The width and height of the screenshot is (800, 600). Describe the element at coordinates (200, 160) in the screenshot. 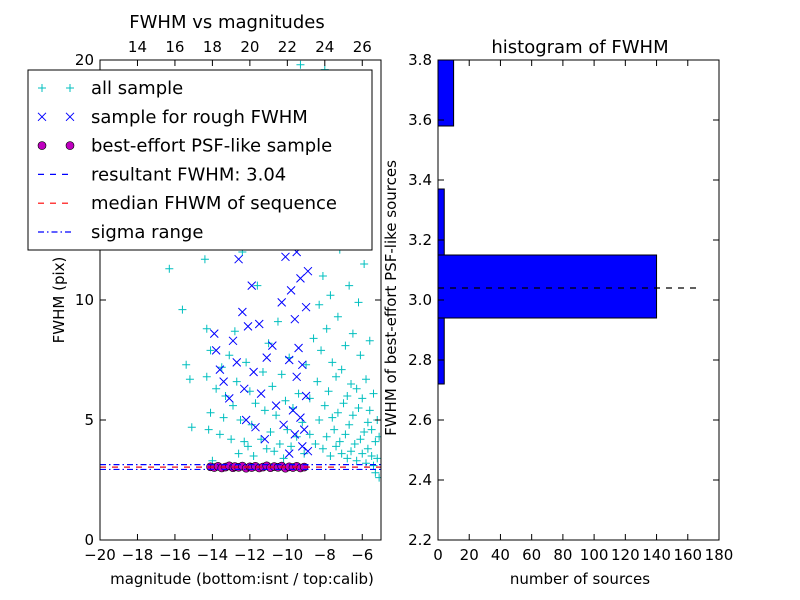

I see `legend-box` at that location.